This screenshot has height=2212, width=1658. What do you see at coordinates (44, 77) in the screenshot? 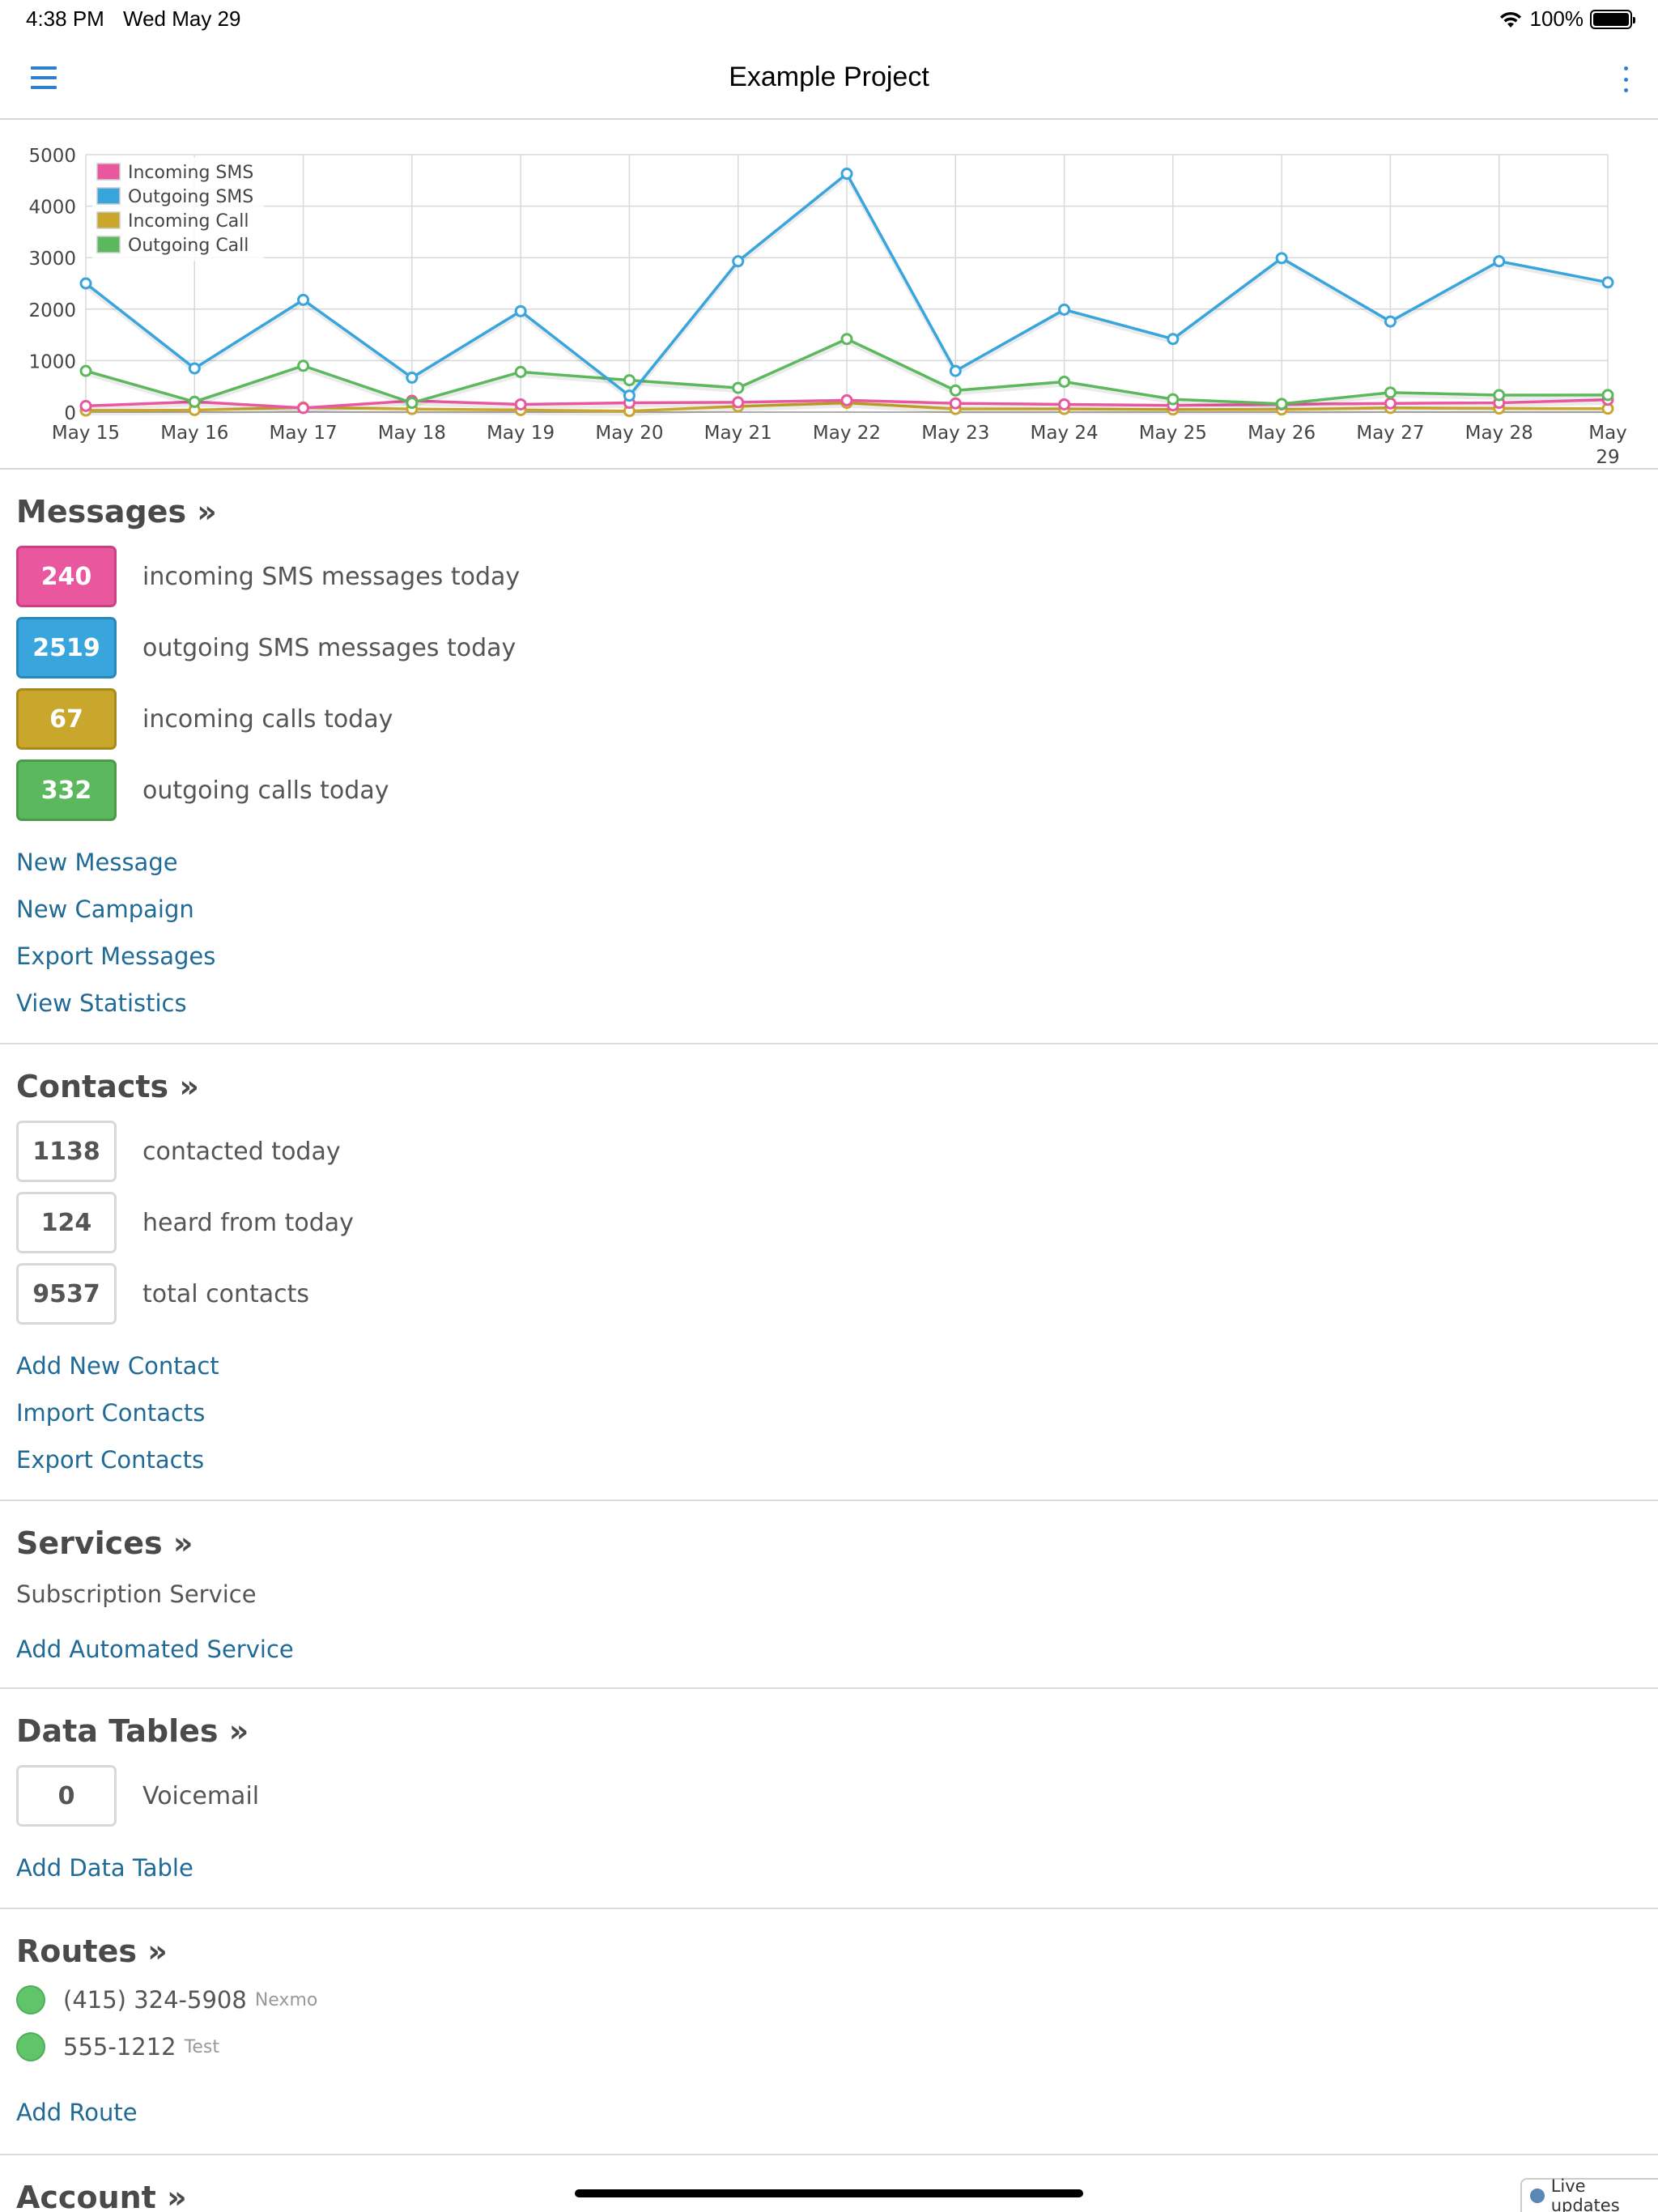
I see `hamburger-menu-icon` at bounding box center [44, 77].